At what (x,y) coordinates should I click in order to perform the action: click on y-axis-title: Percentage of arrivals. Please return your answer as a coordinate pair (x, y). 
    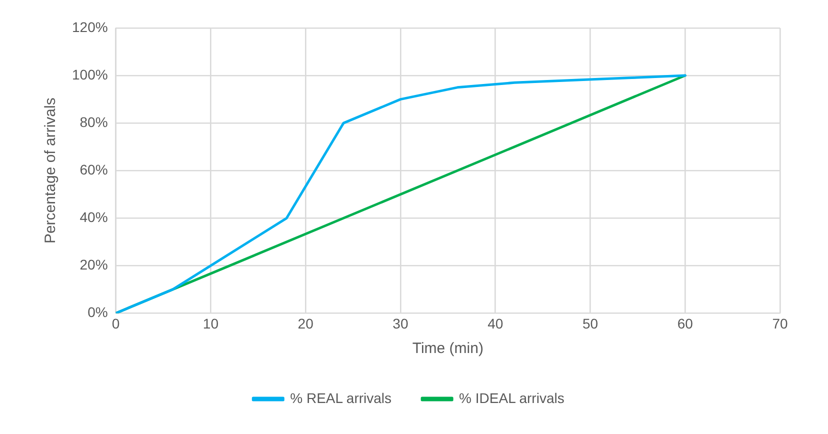
    Looking at the image, I should click on (51, 171).